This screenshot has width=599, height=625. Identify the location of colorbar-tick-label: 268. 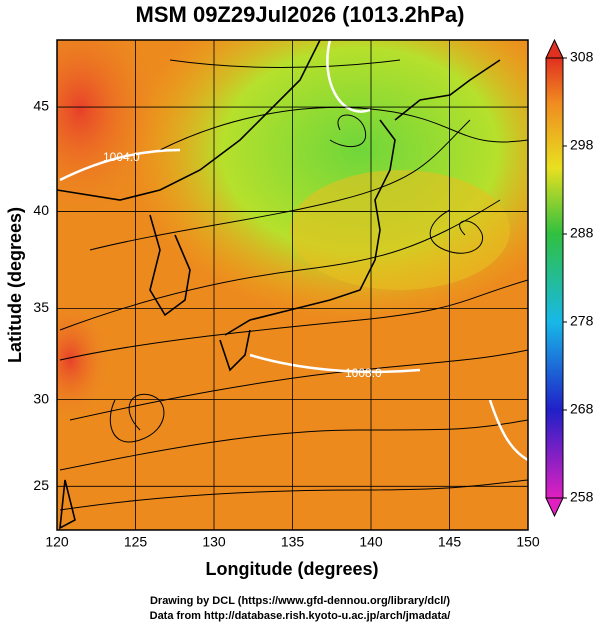
(582, 409).